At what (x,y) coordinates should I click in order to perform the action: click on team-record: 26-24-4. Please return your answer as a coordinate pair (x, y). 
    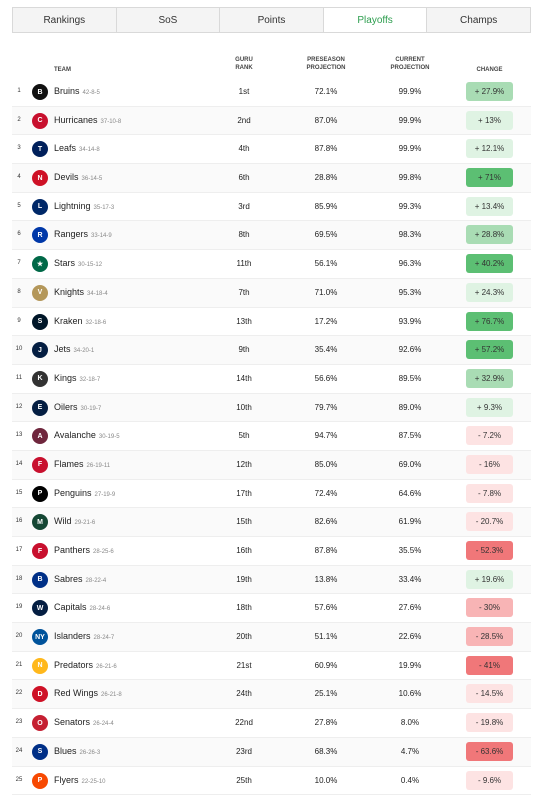
    Looking at the image, I should click on (103, 724).